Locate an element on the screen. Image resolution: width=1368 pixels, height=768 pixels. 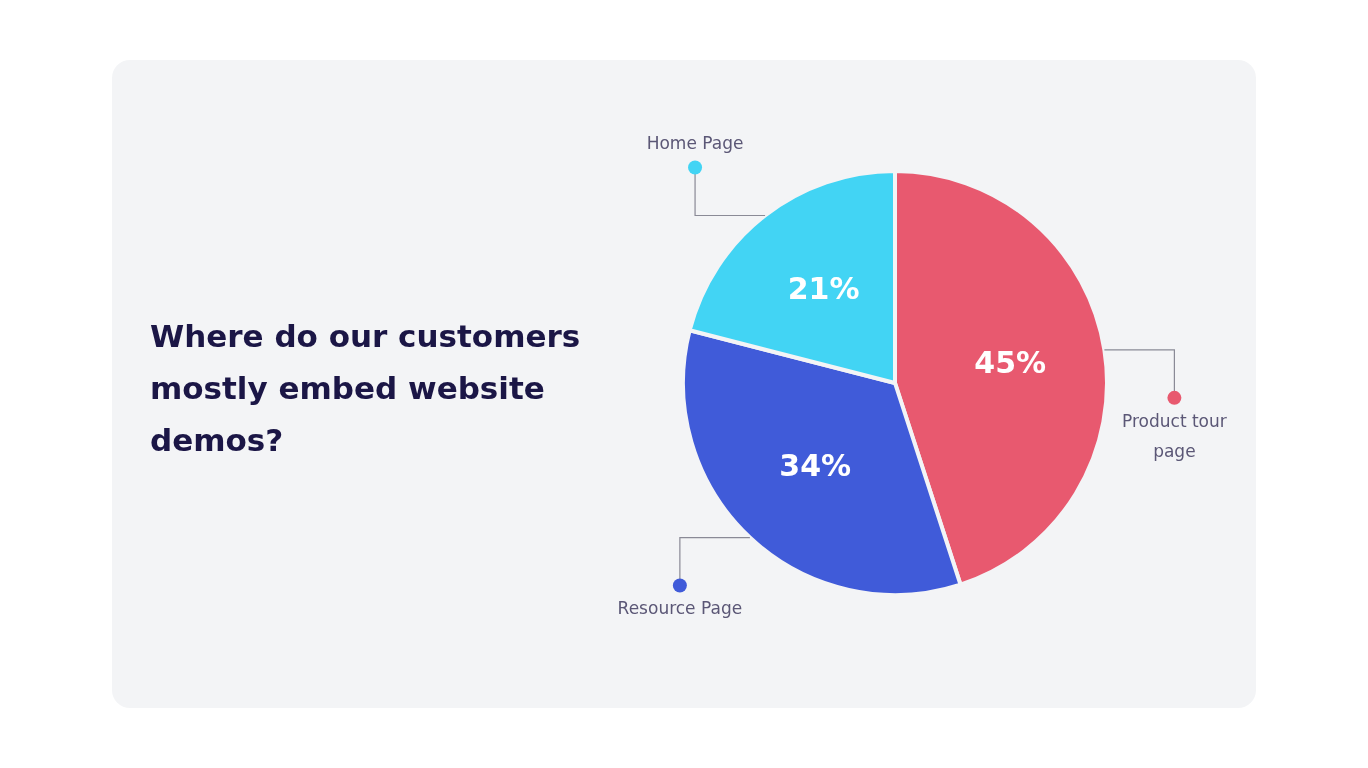
slice-label: Home Page is located at coordinates (695, 143).